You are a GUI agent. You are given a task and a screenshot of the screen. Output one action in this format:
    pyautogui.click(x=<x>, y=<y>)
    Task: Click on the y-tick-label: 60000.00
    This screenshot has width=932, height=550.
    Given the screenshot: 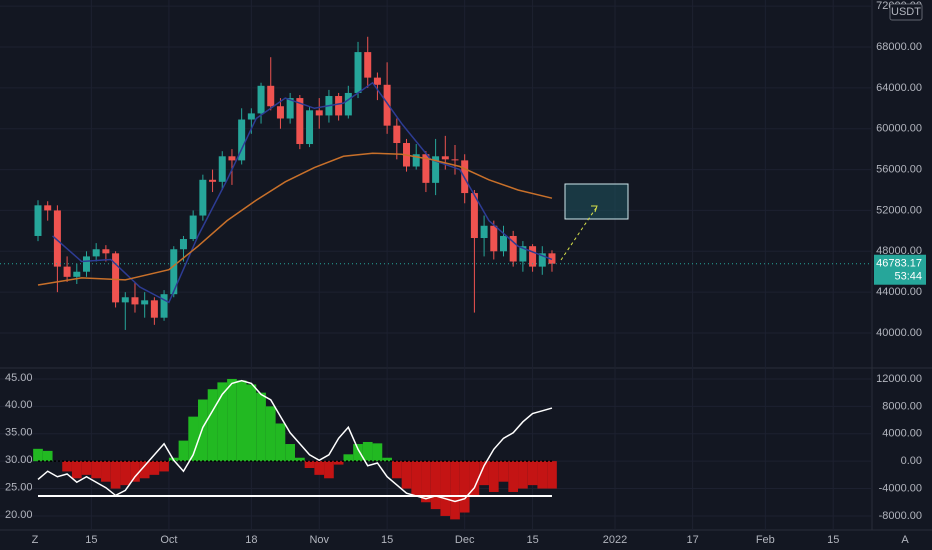 What is the action you would take?
    pyautogui.click(x=899, y=129)
    